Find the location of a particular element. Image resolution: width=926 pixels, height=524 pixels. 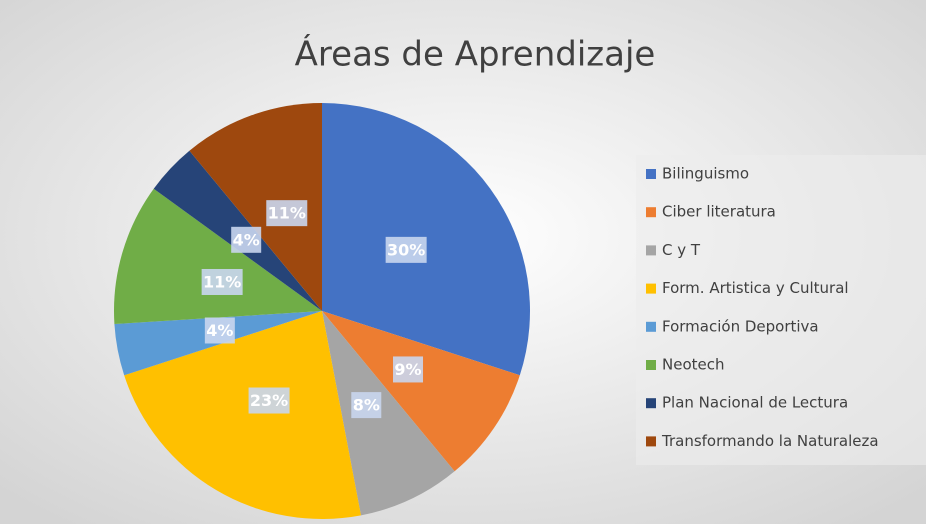

chart-title: Áreas de Aprendizaje is located at coordinates (475, 54).